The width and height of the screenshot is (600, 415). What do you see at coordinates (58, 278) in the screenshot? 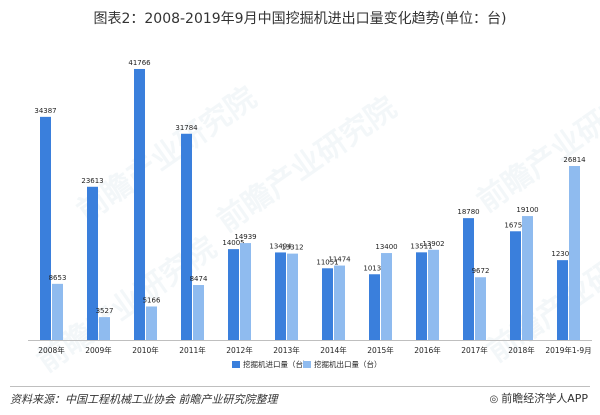
I see `data-label: 8653` at bounding box center [58, 278].